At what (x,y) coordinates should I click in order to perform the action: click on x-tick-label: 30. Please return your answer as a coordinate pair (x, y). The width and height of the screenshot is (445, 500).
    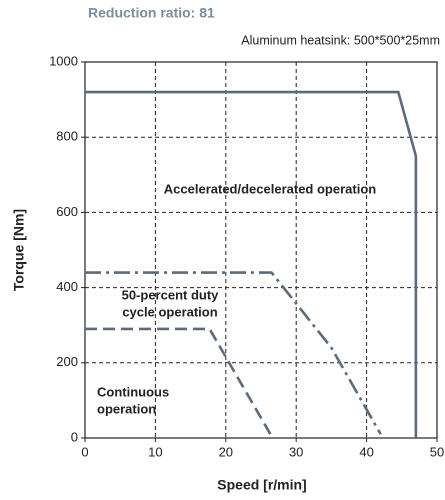
    Looking at the image, I should click on (296, 451).